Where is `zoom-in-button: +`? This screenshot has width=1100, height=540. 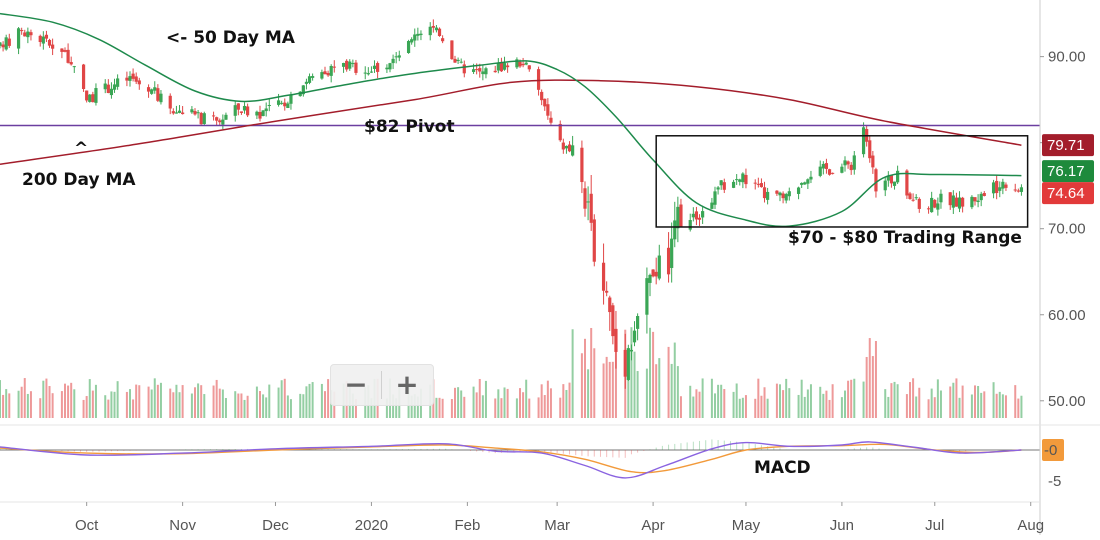 zoom-in-button: + is located at coordinates (407, 385).